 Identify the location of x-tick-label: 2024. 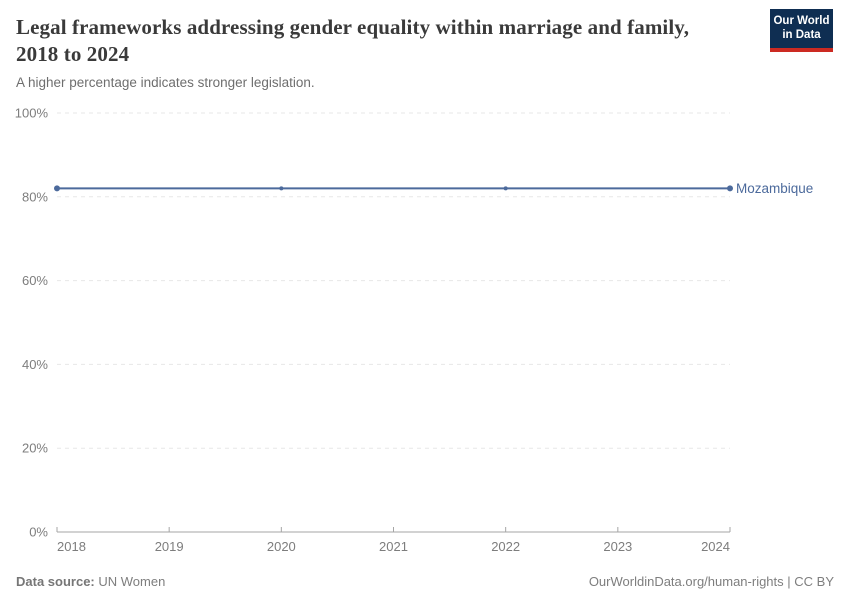
(715, 546).